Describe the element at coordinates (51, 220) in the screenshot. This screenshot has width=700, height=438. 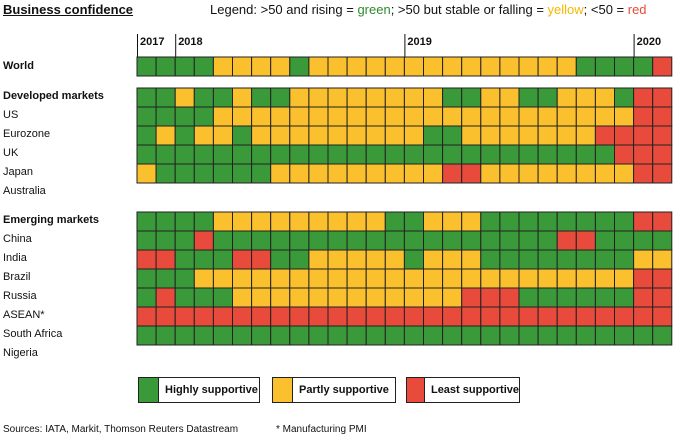
I see `group-header: Emerging markets` at that location.